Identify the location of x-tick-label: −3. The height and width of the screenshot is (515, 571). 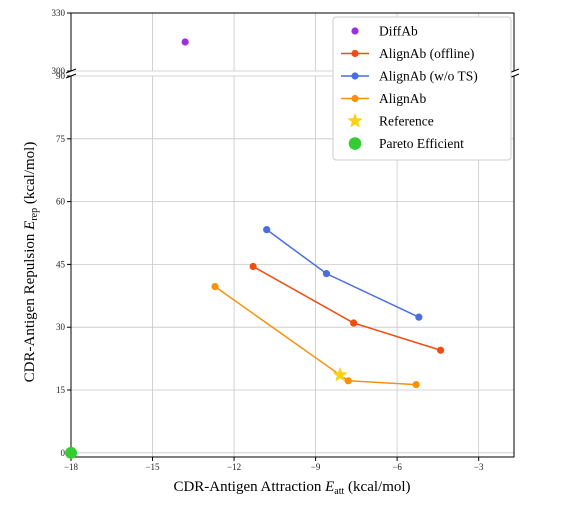
(479, 467).